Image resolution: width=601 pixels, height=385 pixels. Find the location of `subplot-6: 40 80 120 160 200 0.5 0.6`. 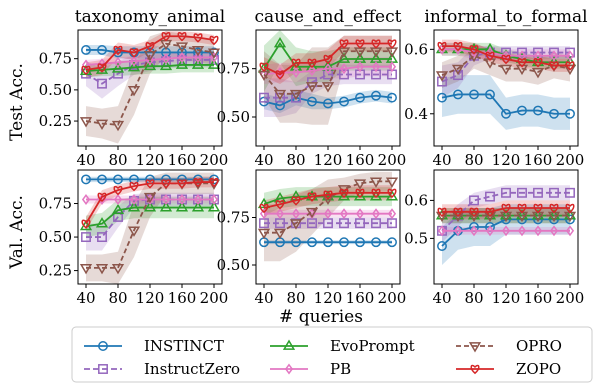

subplot-6: 40 80 120 160 200 0.5 0.6 is located at coordinates (494, 238).